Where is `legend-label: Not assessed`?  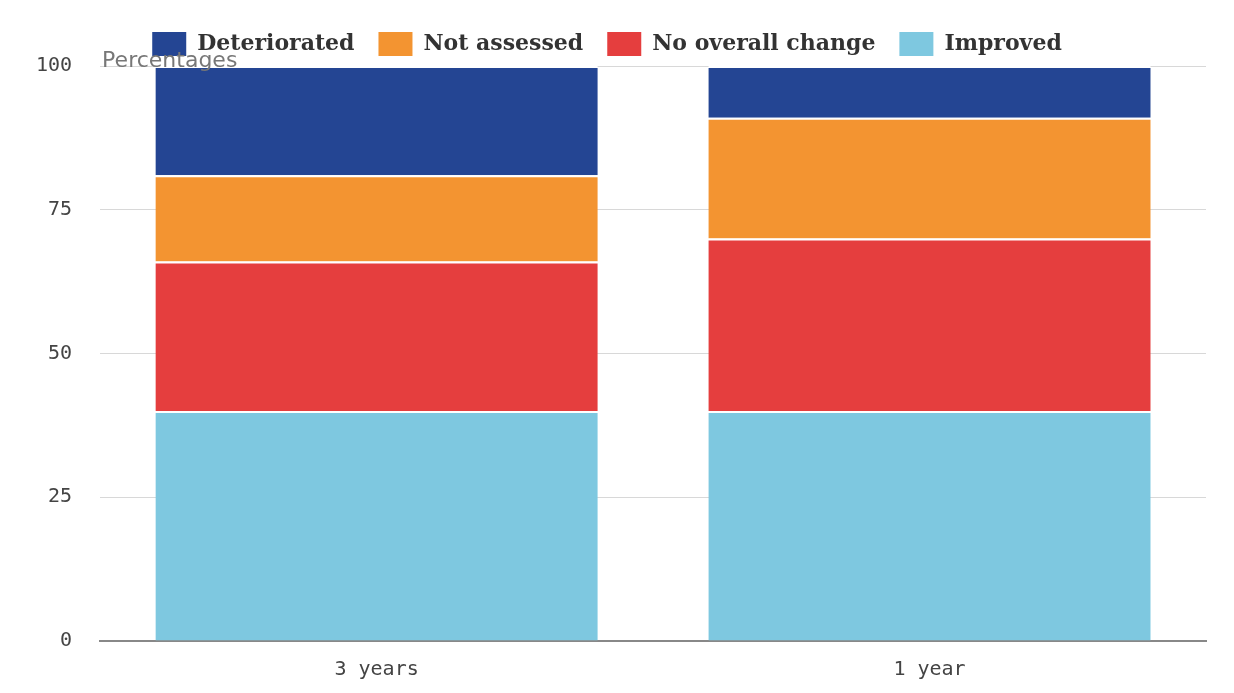
legend-label: Not assessed is located at coordinates (503, 41).